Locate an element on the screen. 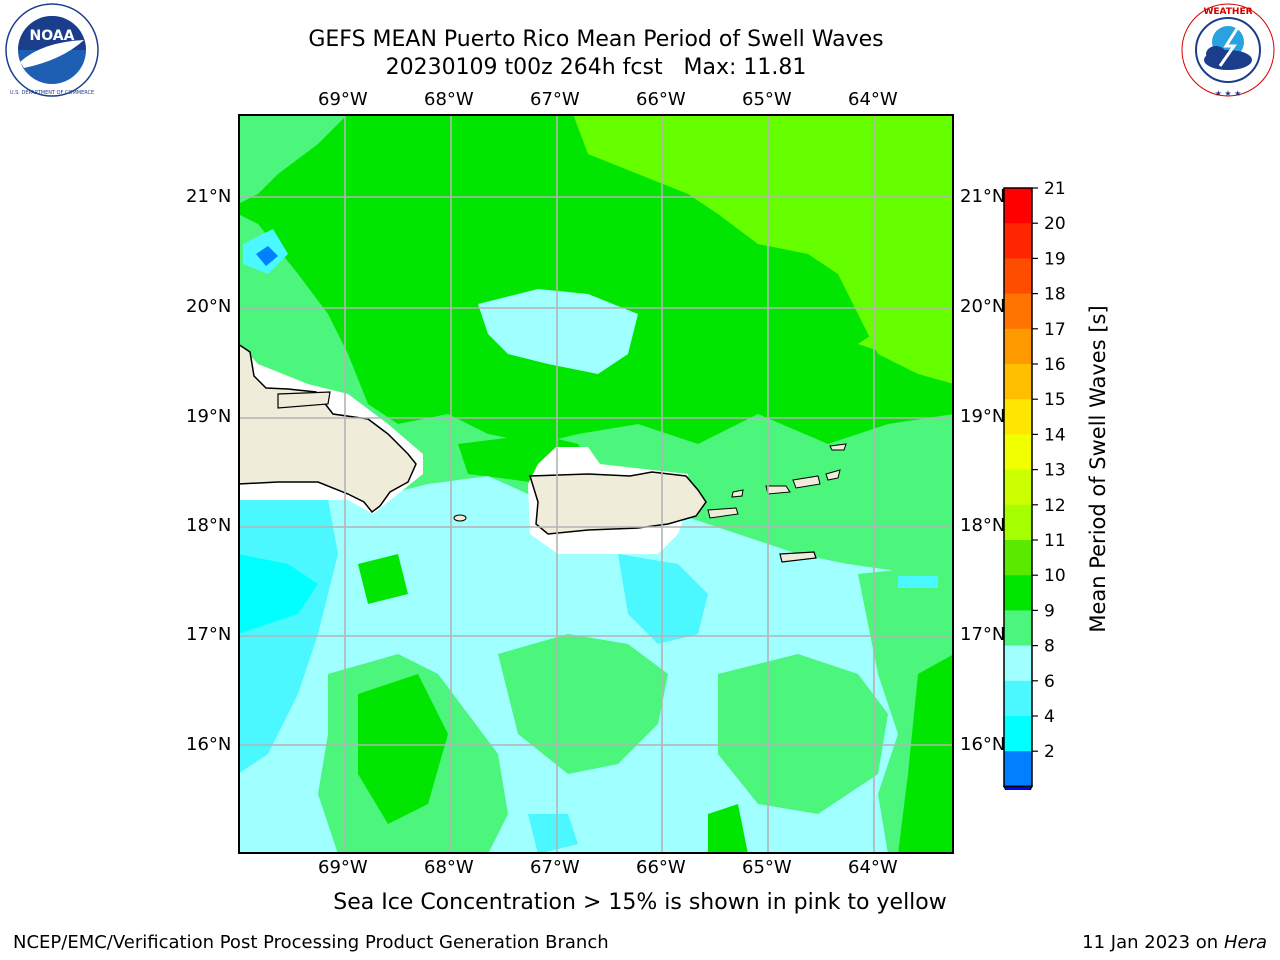 The width and height of the screenshot is (1280, 960). lon-label-top: 65°W is located at coordinates (767, 99).